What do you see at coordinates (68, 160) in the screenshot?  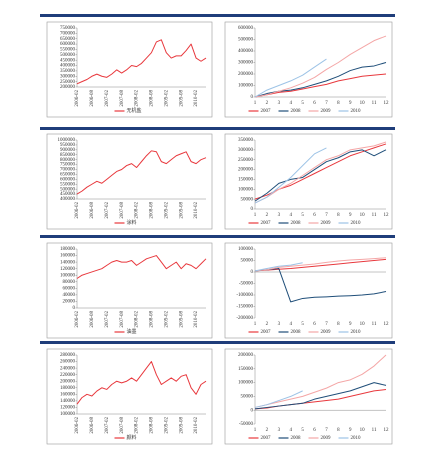 I see `y-tick-label: 800000` at bounding box center [68, 160].